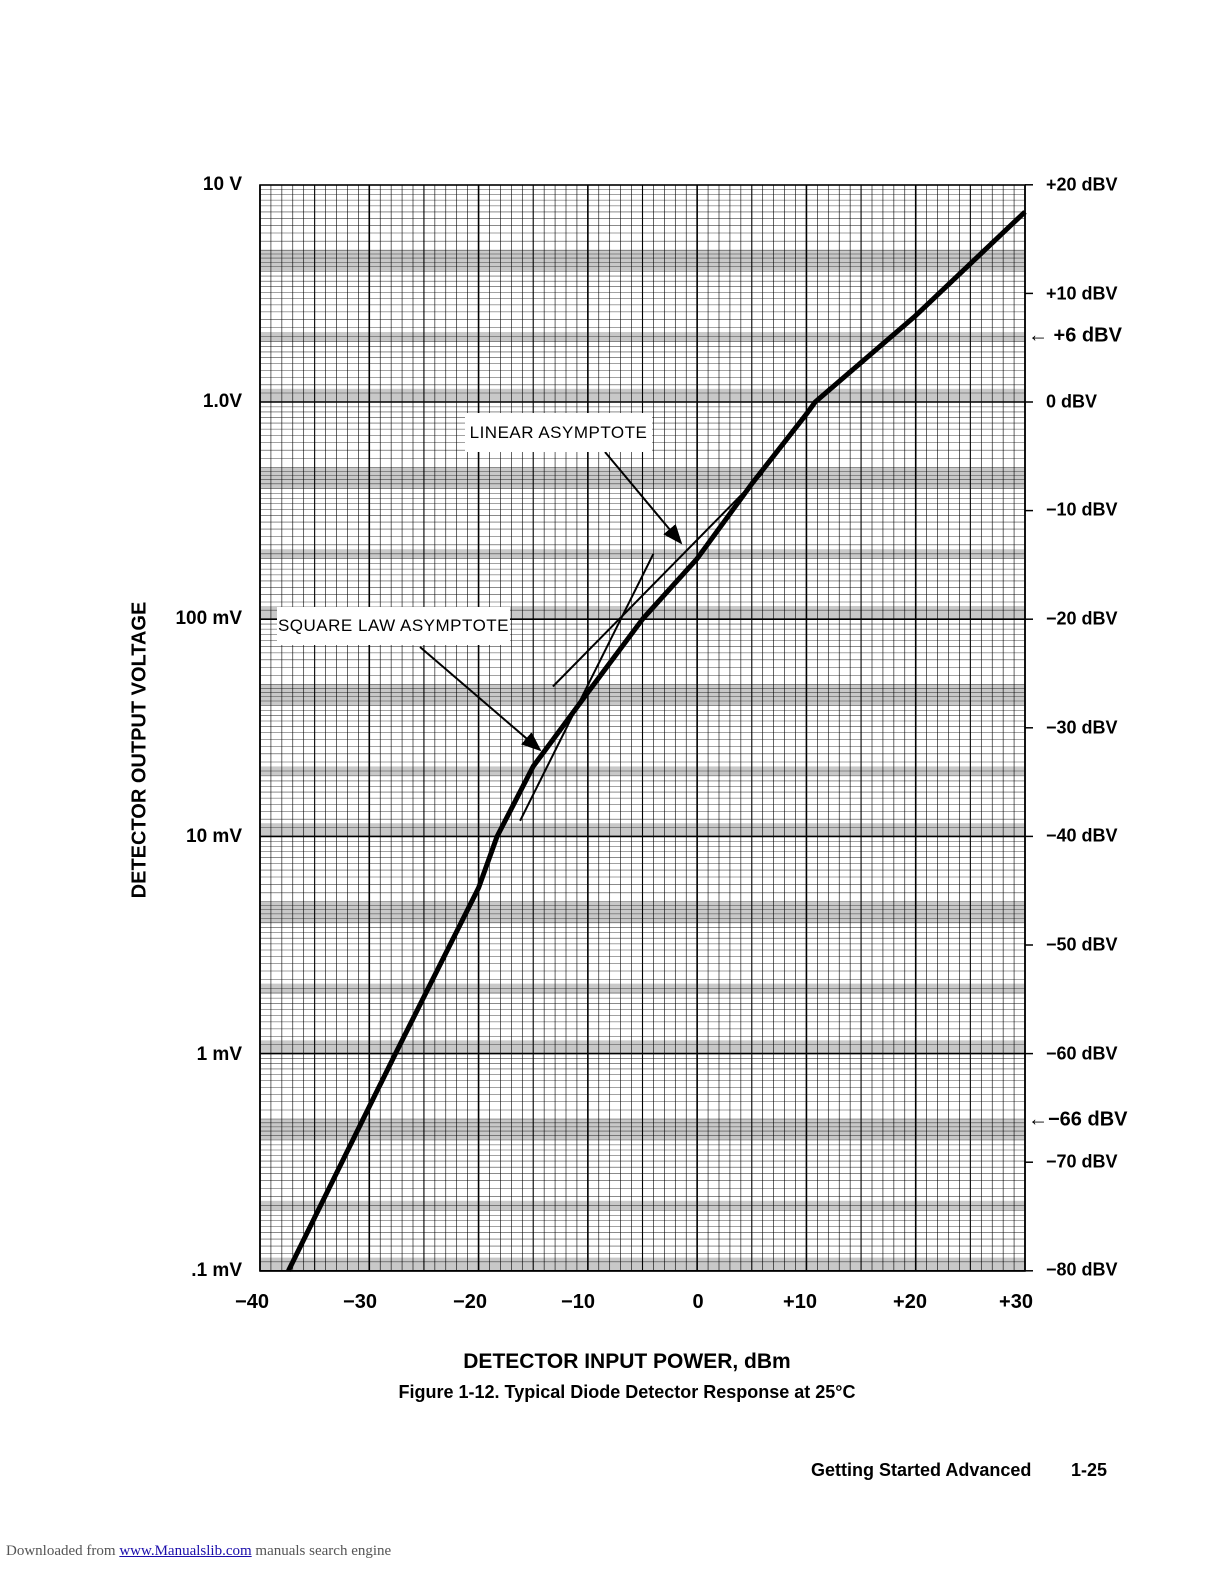 The height and width of the screenshot is (1584, 1224). What do you see at coordinates (360, 1302) in the screenshot?
I see `x-tick-label: −30` at bounding box center [360, 1302].